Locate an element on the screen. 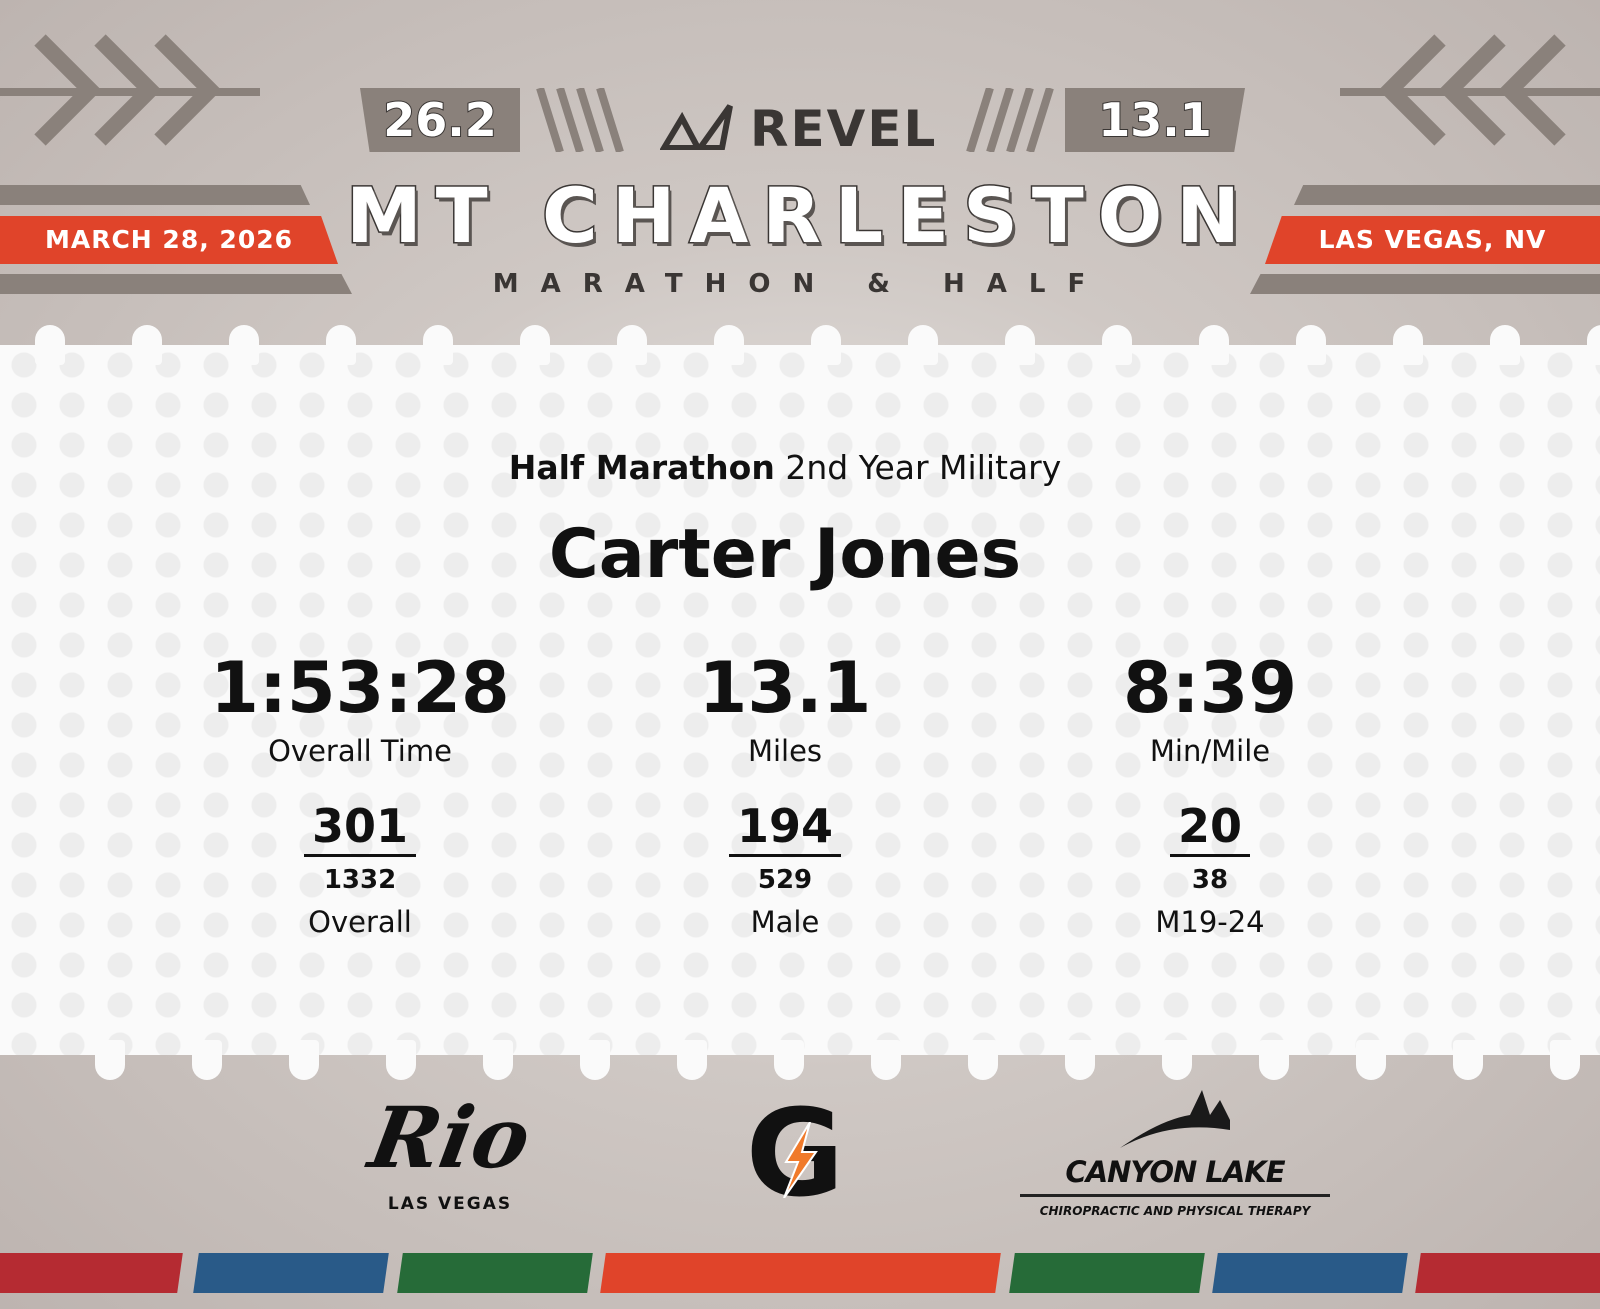 Image resolution: width=1600 pixels, height=1309 pixels. race-name: Half Marathon is located at coordinates (641, 467).